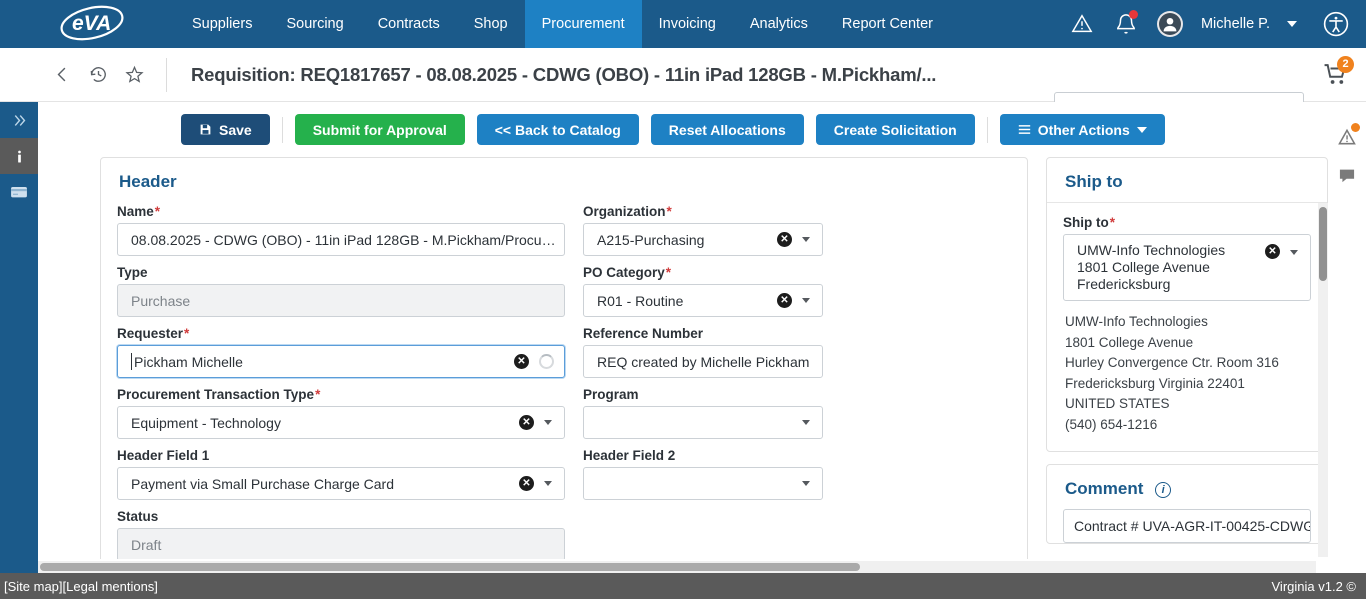  Describe the element at coordinates (1089, 222) in the screenshot. I see `ship-to-field-label: Ship to*` at that location.